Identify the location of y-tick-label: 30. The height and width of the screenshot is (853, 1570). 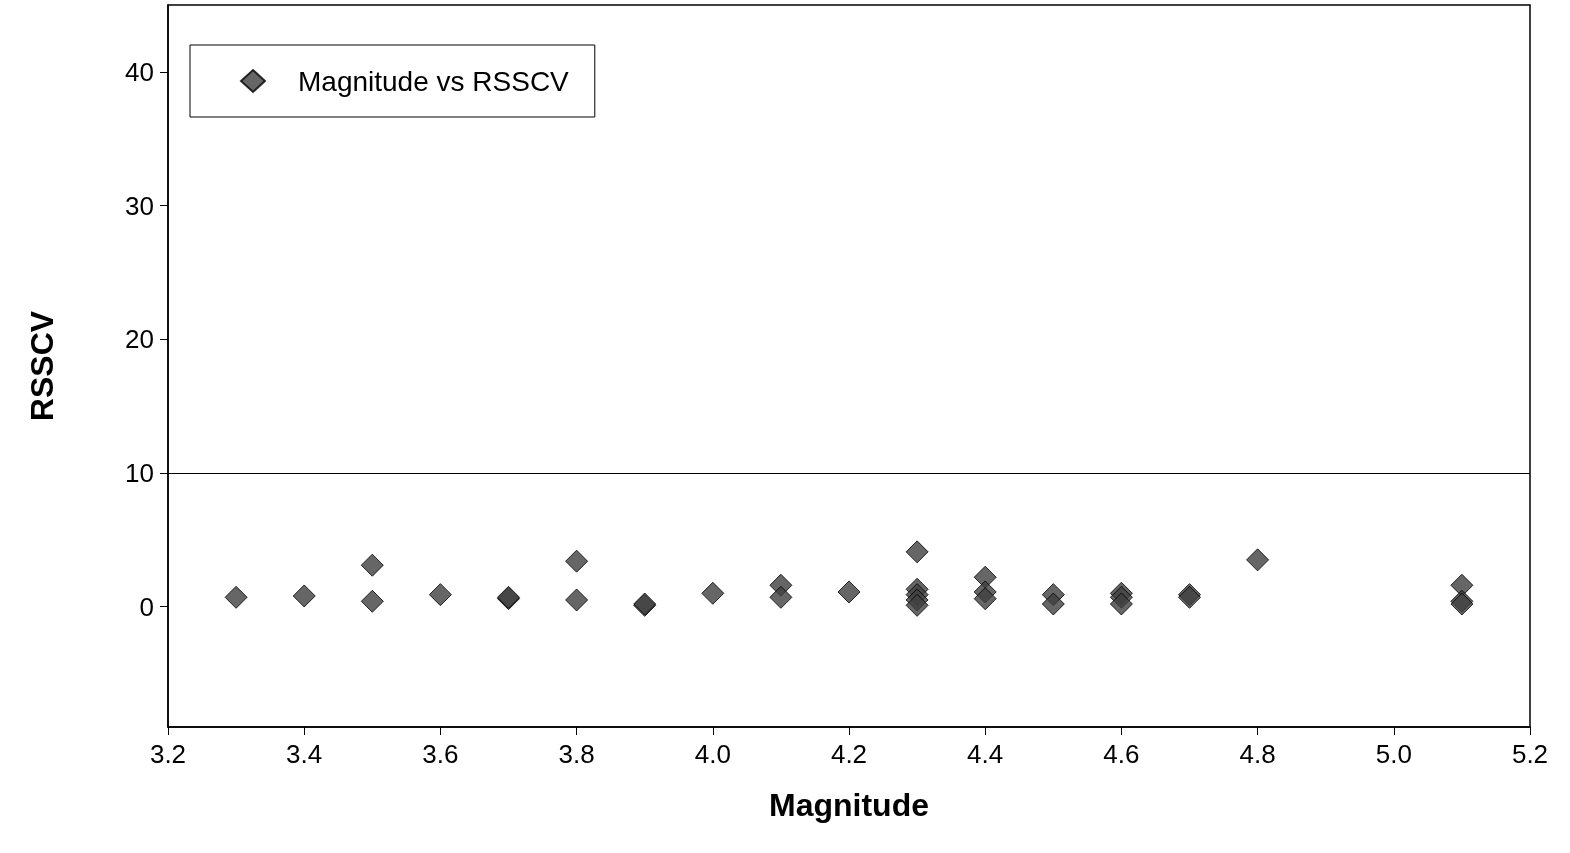
(139, 205).